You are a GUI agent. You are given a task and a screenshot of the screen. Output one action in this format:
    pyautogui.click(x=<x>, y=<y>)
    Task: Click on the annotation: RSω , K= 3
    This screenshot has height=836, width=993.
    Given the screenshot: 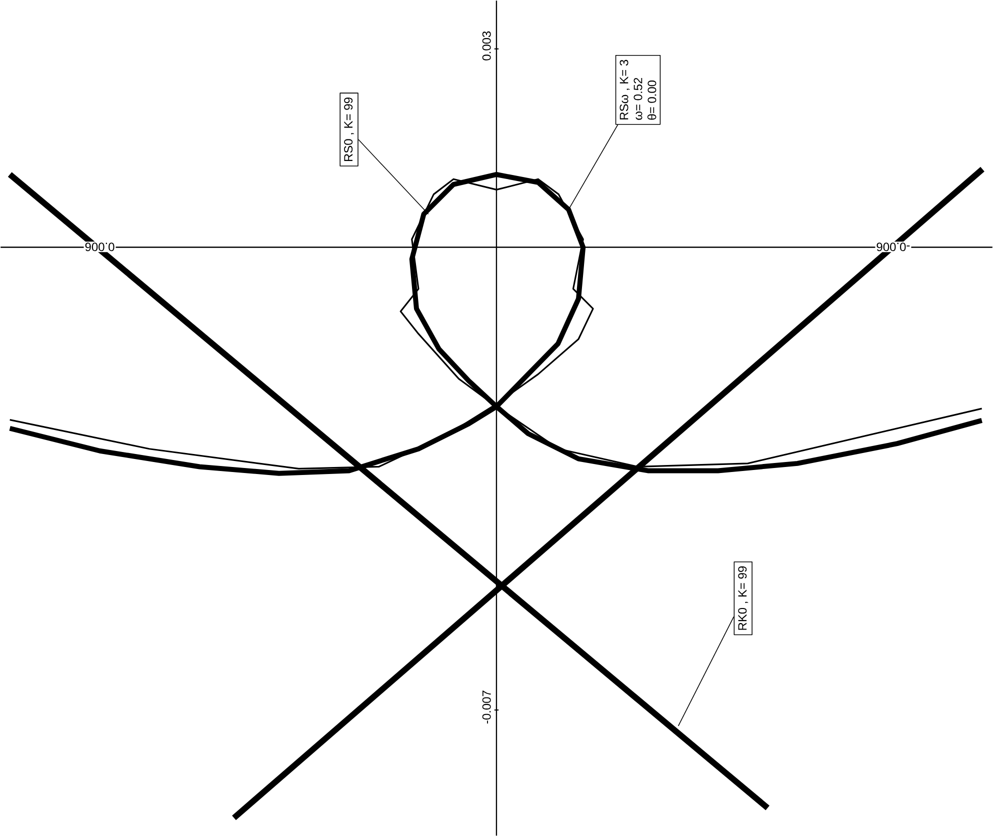 What is the action you would take?
    pyautogui.click(x=625, y=90)
    